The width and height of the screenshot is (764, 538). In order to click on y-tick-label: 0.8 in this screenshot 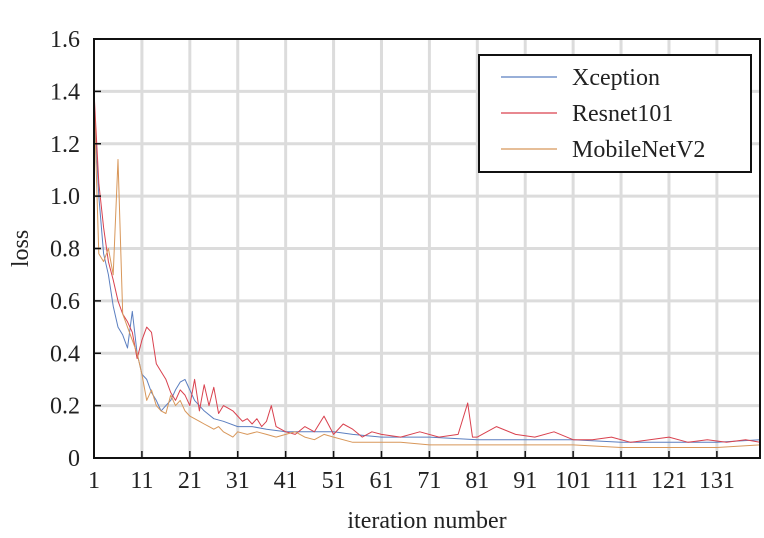, I will do `click(65, 250)`.